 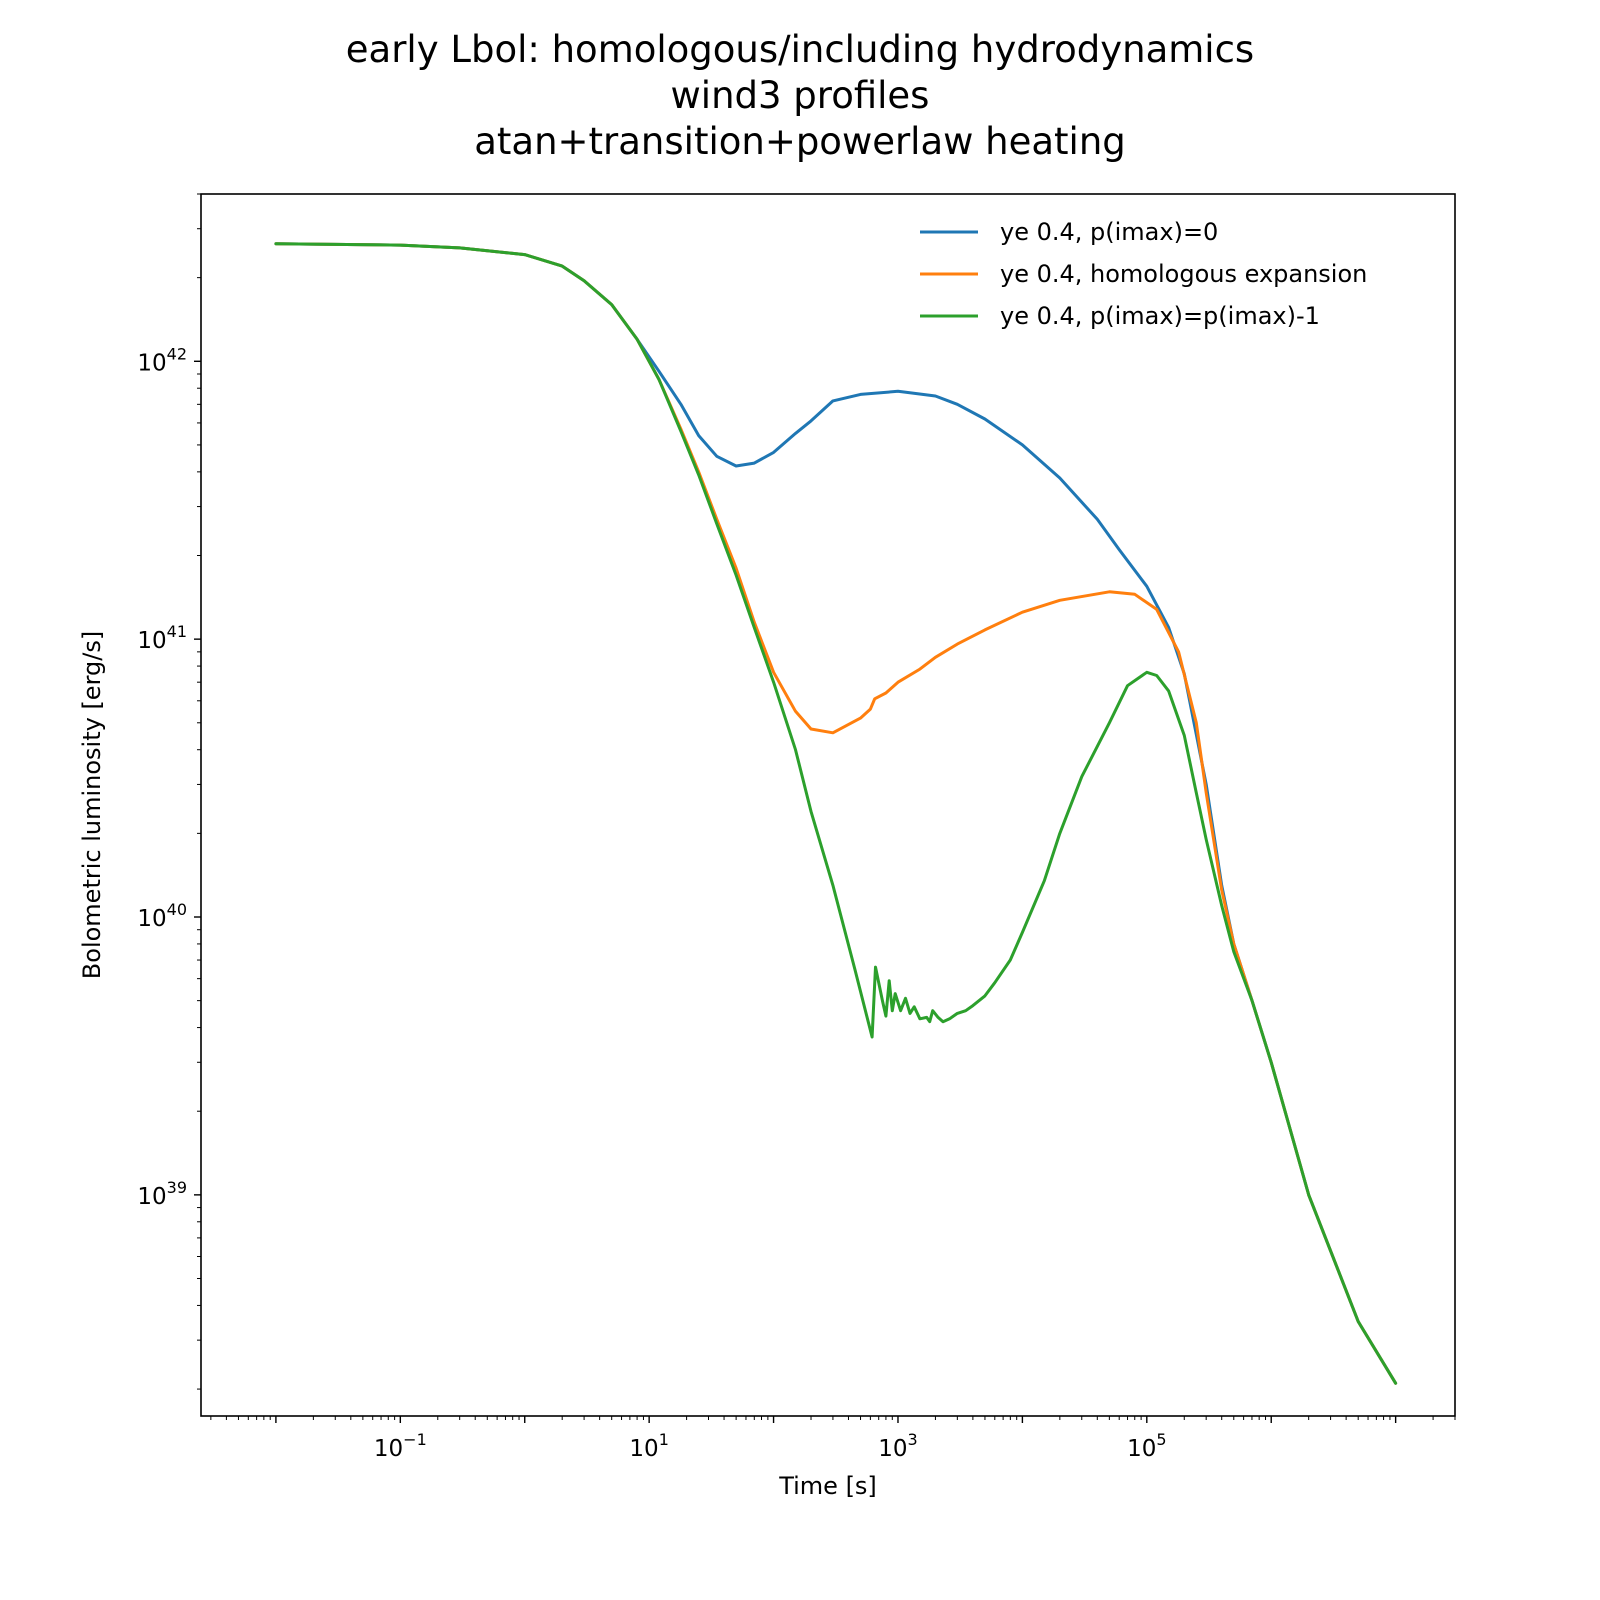 What do you see at coordinates (1183, 274) in the screenshot?
I see `legend-label-2: ye 0.4, homologous expansion` at bounding box center [1183, 274].